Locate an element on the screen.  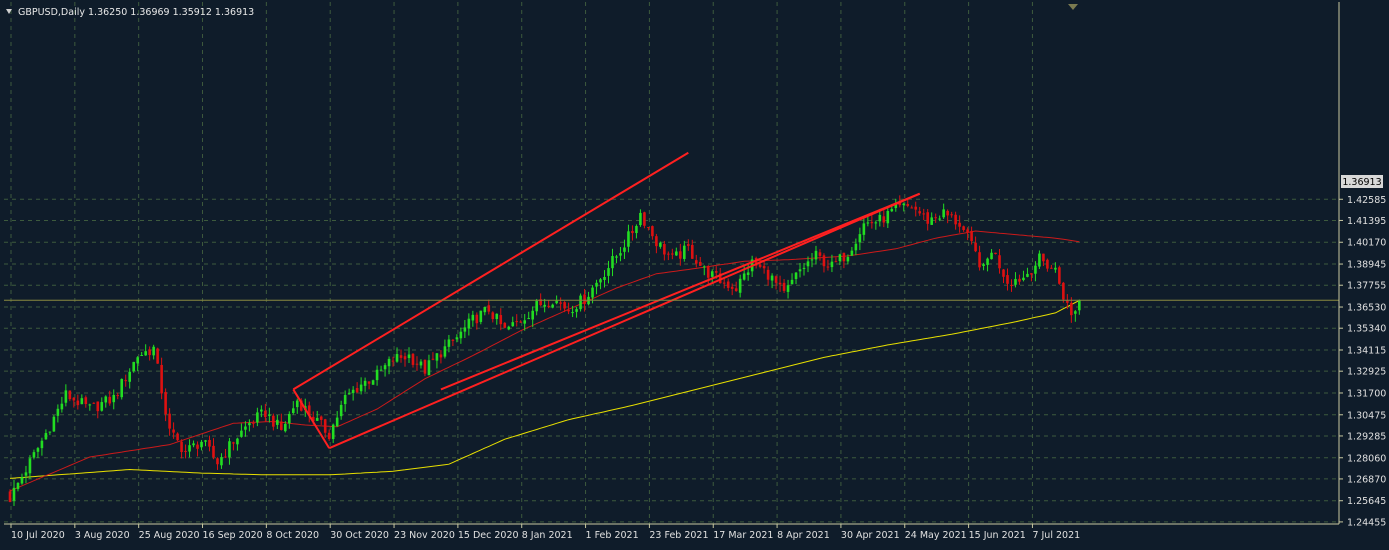
symbol-dropdown-icon is located at coordinates (9, 11).